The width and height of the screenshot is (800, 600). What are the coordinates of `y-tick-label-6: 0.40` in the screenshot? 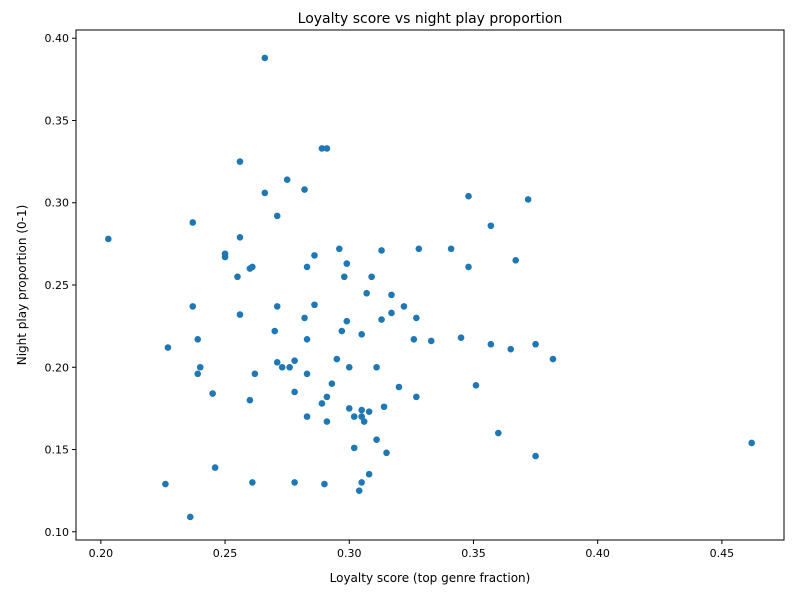 It's located at (57, 38).